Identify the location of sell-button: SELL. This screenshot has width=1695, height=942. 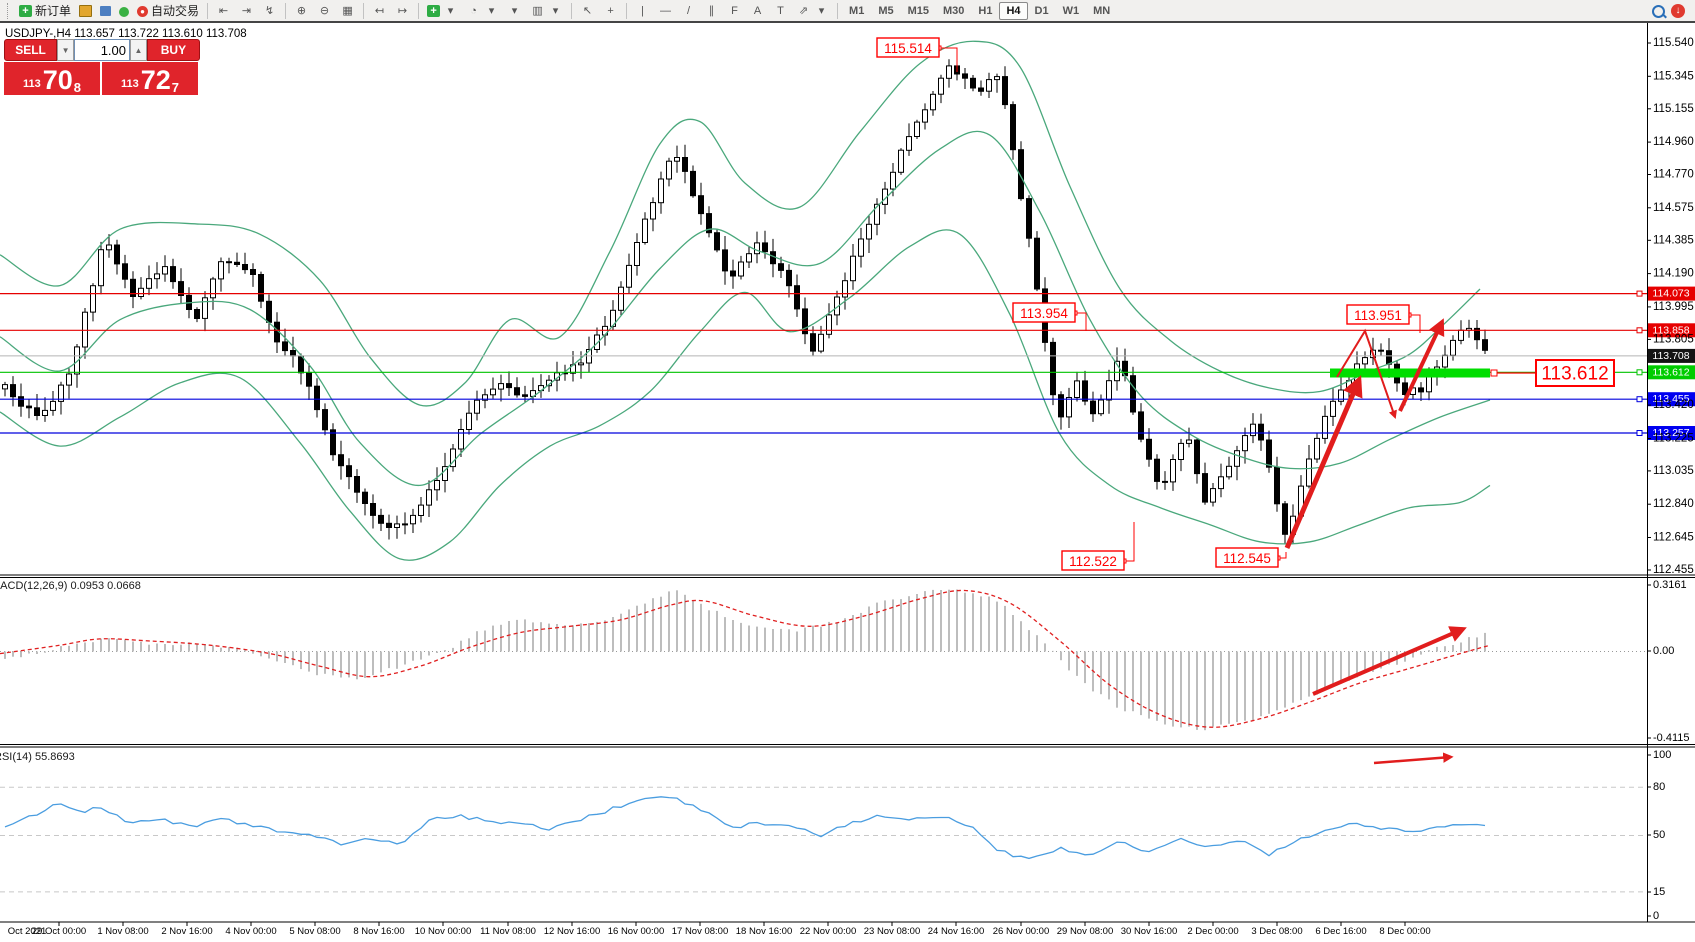
(31, 50).